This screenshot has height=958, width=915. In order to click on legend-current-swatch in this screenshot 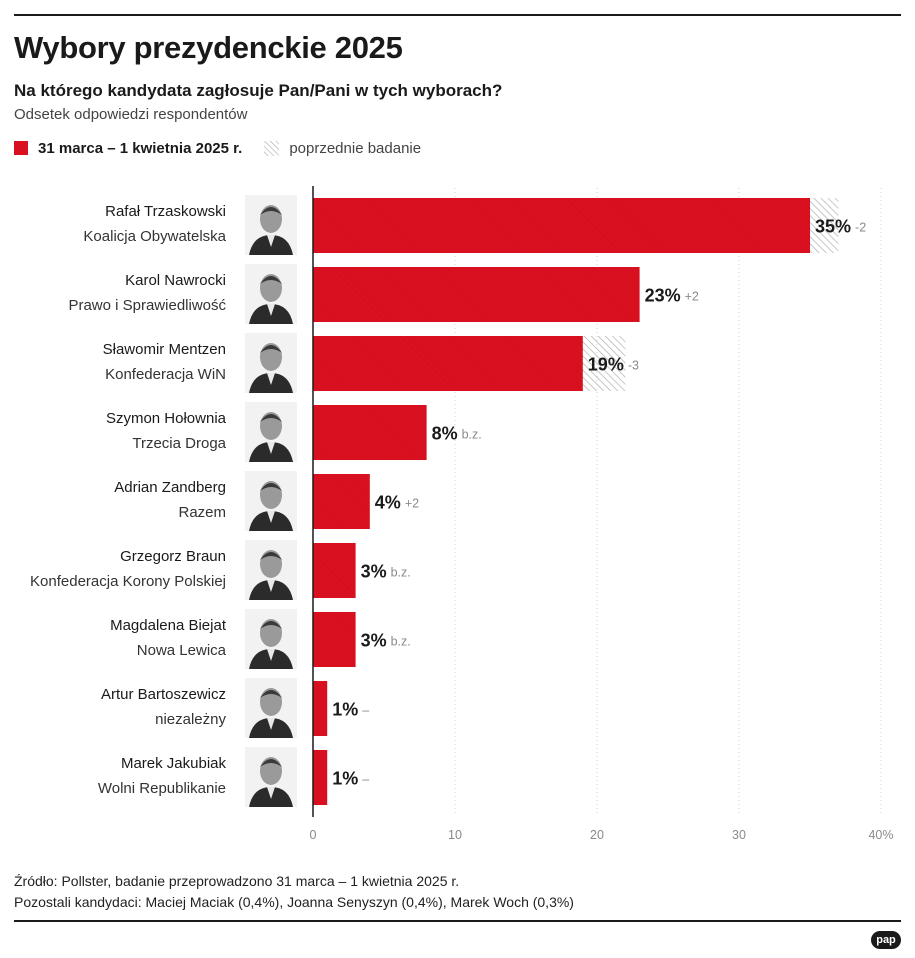, I will do `click(21, 148)`.